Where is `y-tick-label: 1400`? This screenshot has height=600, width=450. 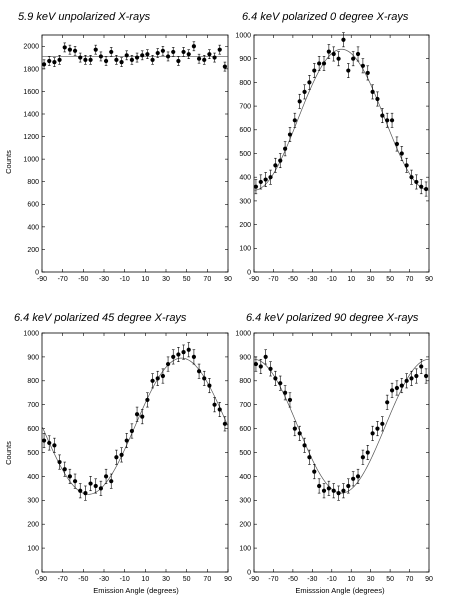 y-tick-label: 1400 is located at coordinates (31, 114).